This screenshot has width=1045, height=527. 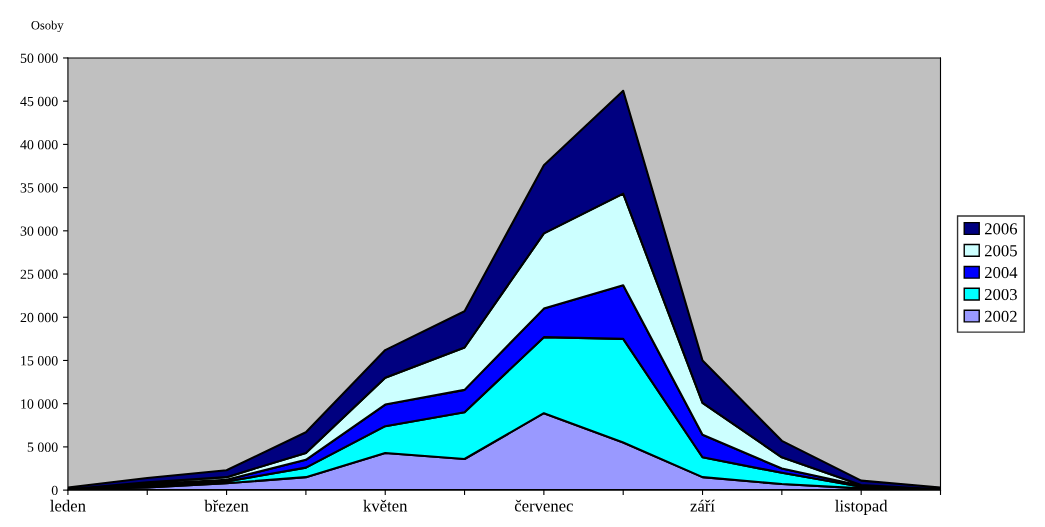 I want to click on y-tick-label: 5 000, so click(x=42, y=447).